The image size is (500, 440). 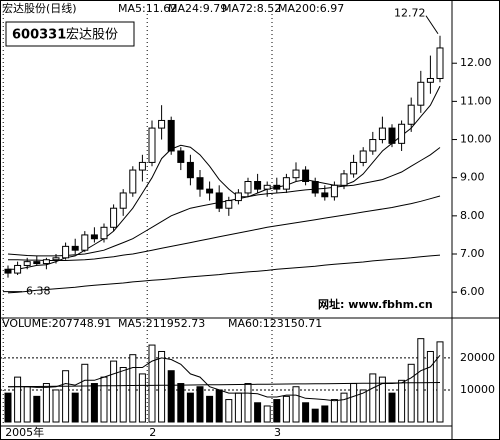 I want to click on site-label: 网址: www.fbhm.cn, so click(x=375, y=304).